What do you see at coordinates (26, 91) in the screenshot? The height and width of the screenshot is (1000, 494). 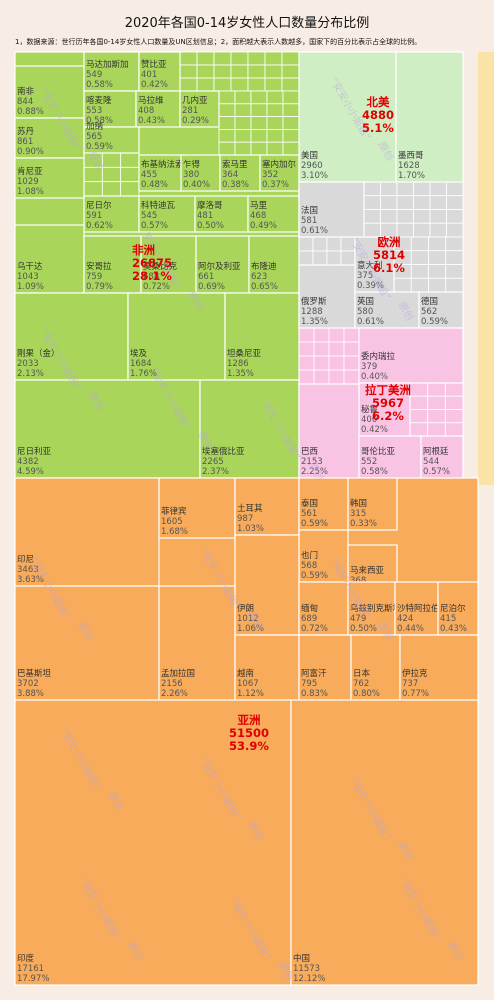 I see `country-name: 南非` at bounding box center [26, 91].